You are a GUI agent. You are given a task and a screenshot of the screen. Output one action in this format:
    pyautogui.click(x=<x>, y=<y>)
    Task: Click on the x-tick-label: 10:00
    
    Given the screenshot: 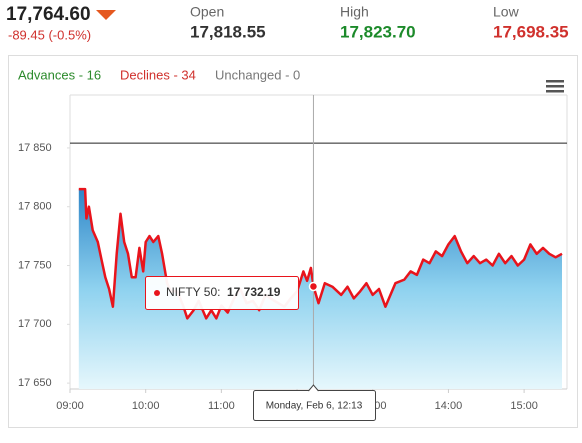 What is the action you would take?
    pyautogui.click(x=146, y=406)
    